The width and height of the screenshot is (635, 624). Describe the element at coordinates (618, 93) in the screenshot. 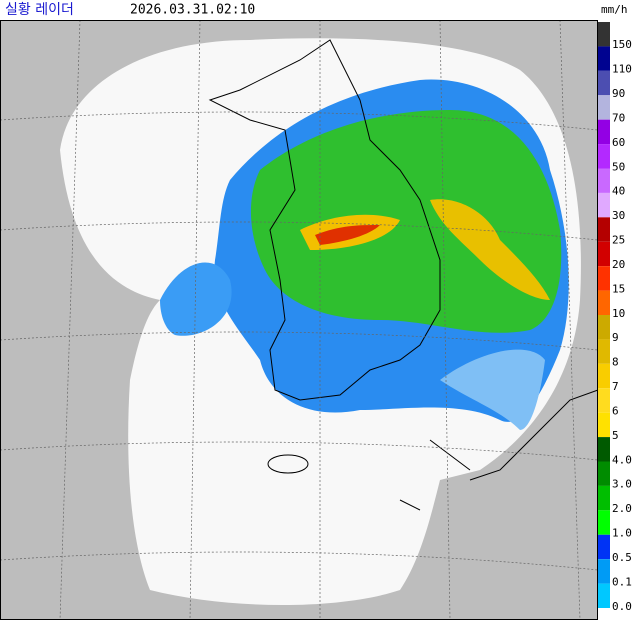

I see `legend-label: 90` at that location.